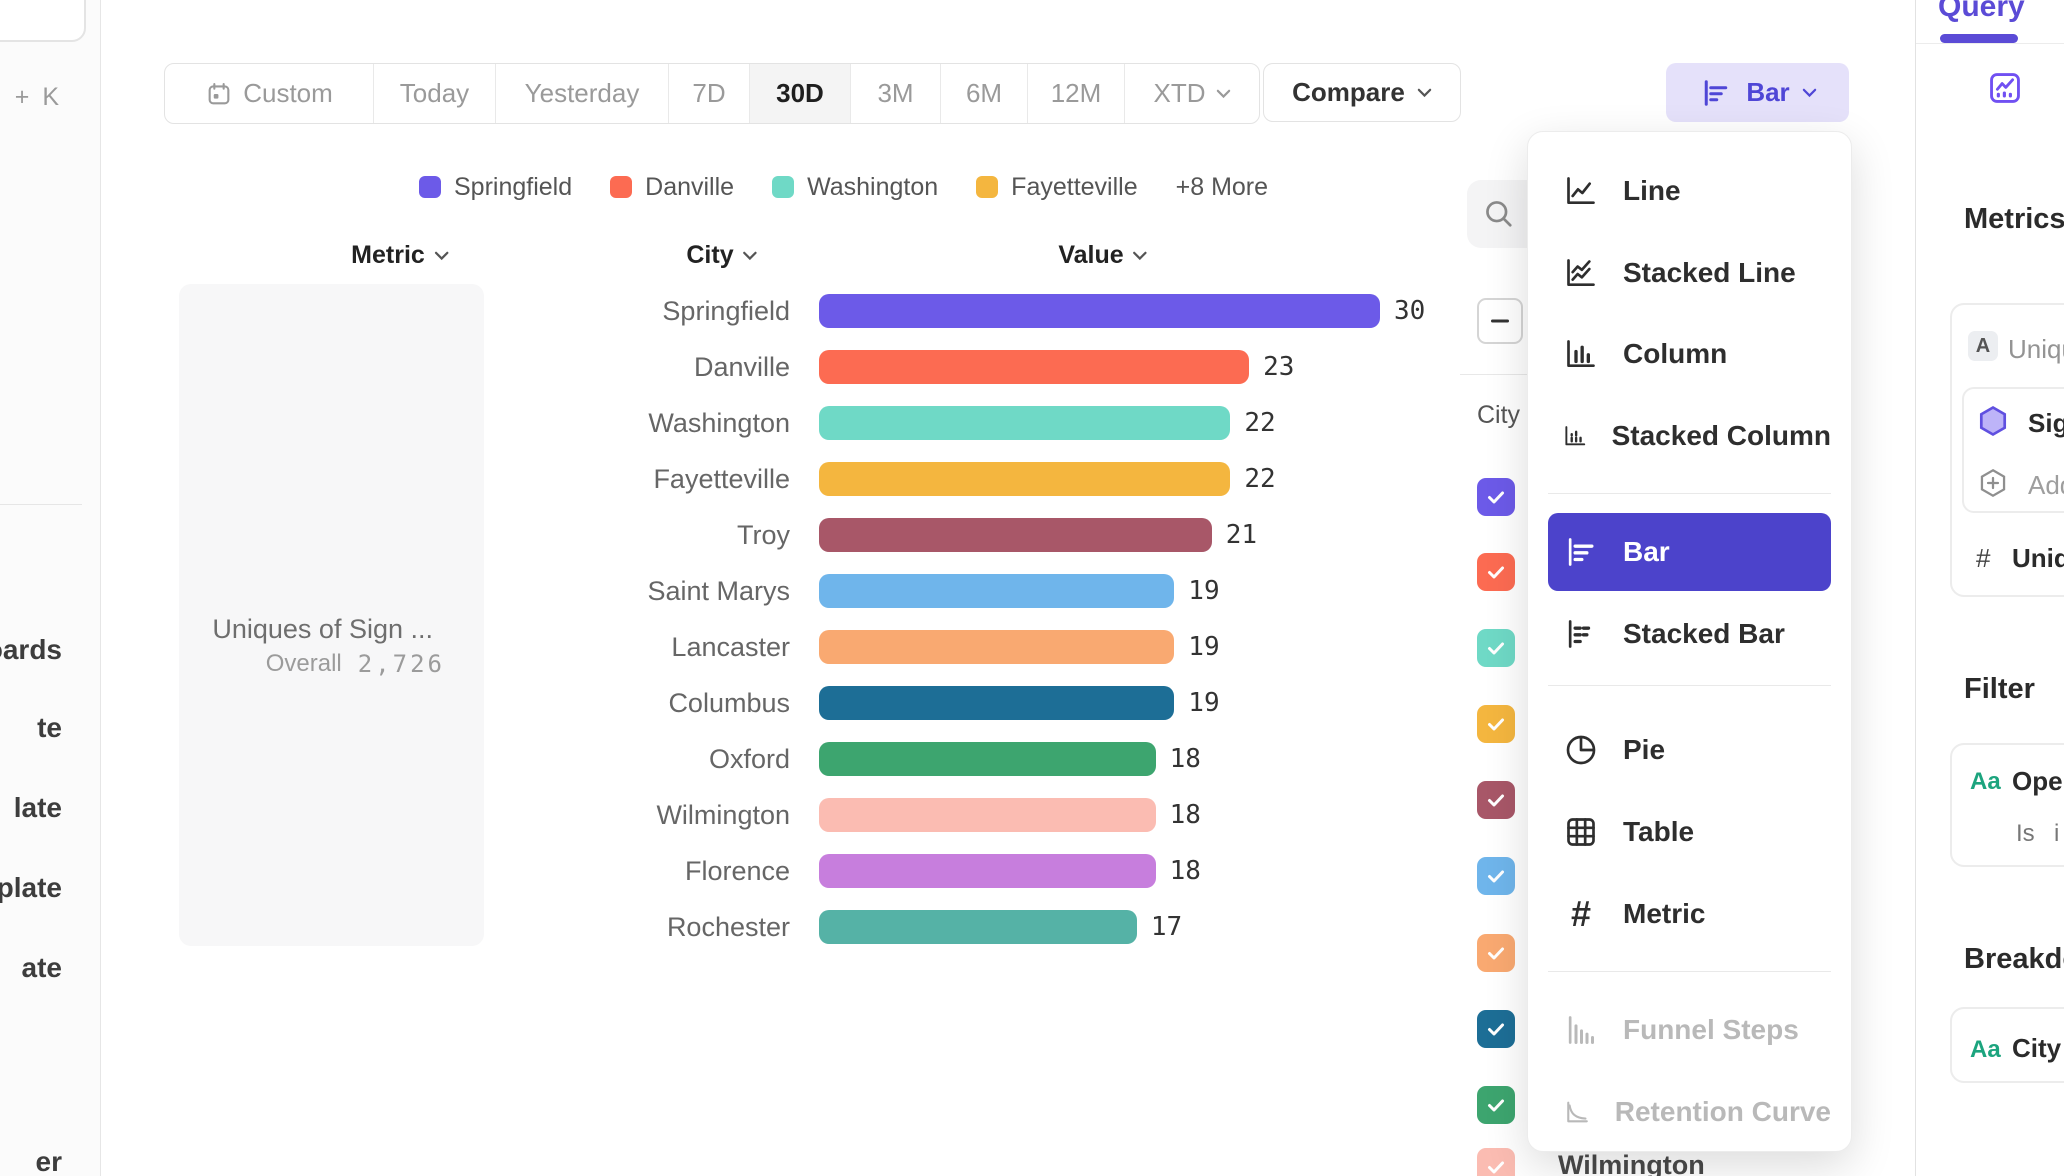 The width and height of the screenshot is (2064, 1176). Describe the element at coordinates (1499, 214) in the screenshot. I see `search-icon` at that location.